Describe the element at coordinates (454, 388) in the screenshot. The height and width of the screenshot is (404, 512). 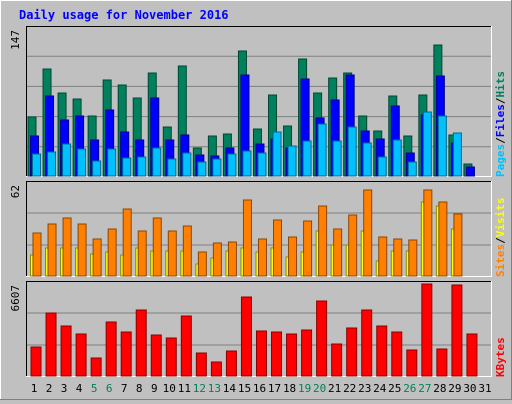
I see `day-label-29: 29` at that location.